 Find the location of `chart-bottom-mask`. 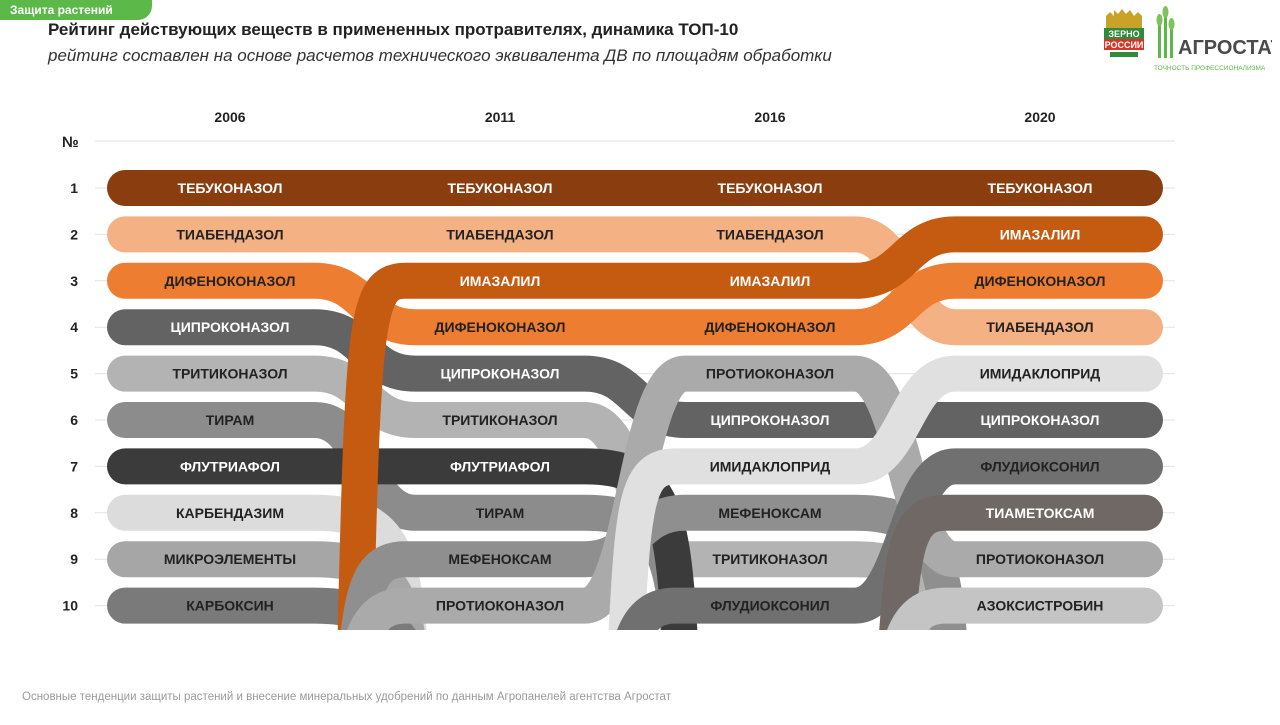

chart-bottom-mask is located at coordinates (640, 645).